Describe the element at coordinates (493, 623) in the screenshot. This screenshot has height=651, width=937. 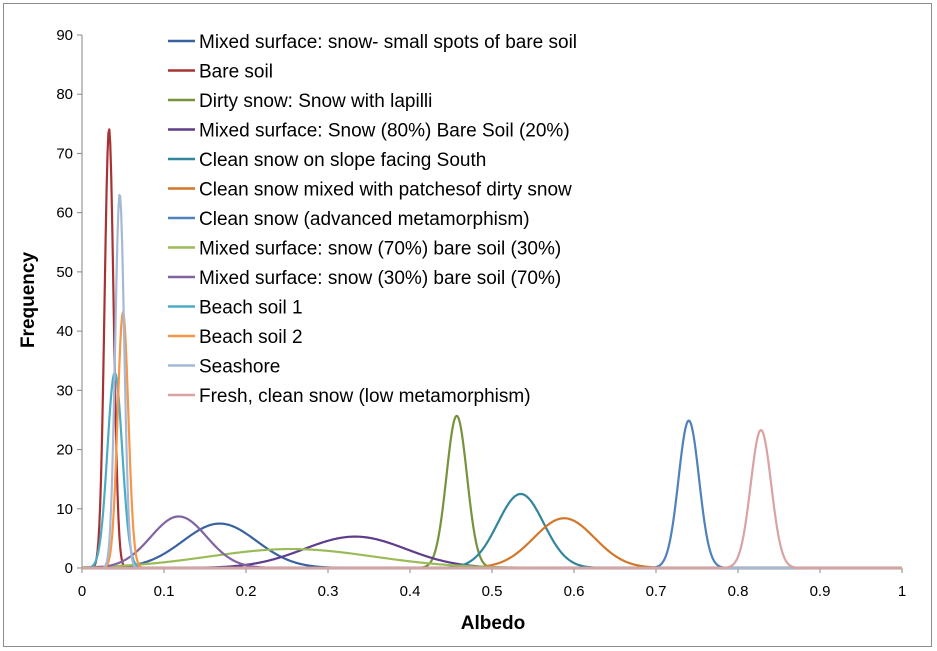
I see `x-axis-title: Albedo` at that location.